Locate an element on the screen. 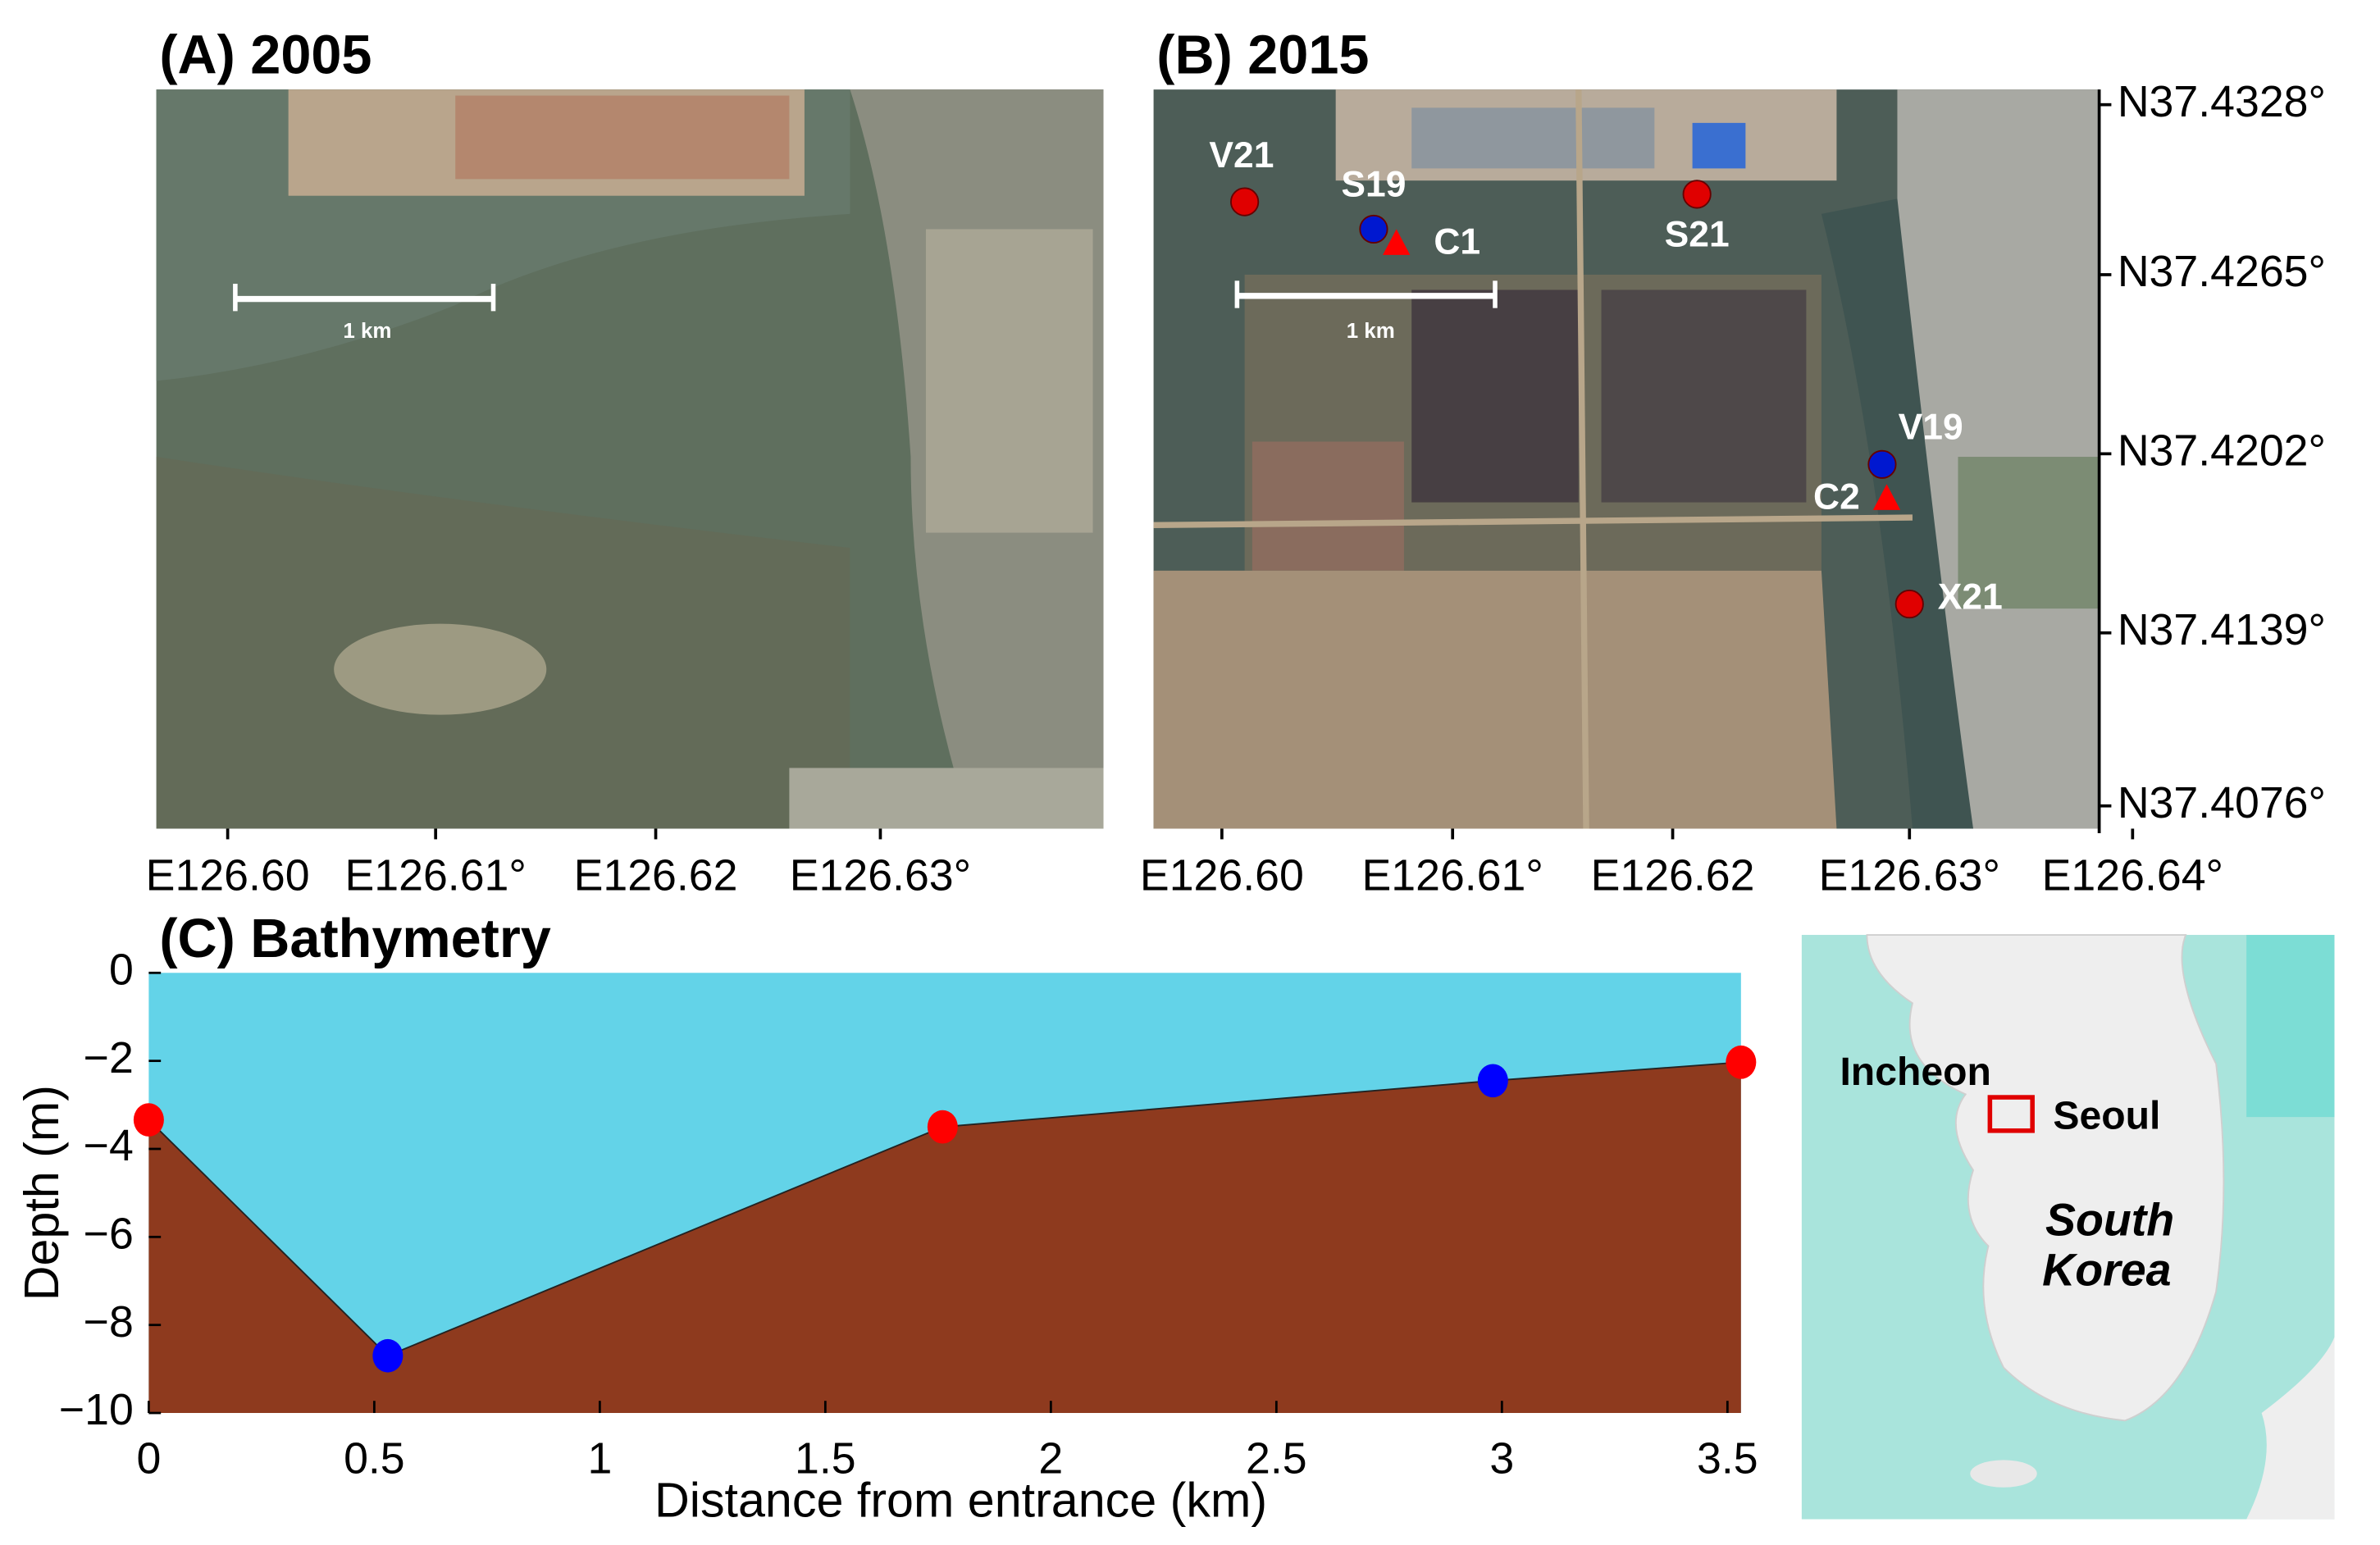 Image resolution: width=2380 pixels, height=1545 pixels. y-tick-label: N37.4076° is located at coordinates (2222, 802).